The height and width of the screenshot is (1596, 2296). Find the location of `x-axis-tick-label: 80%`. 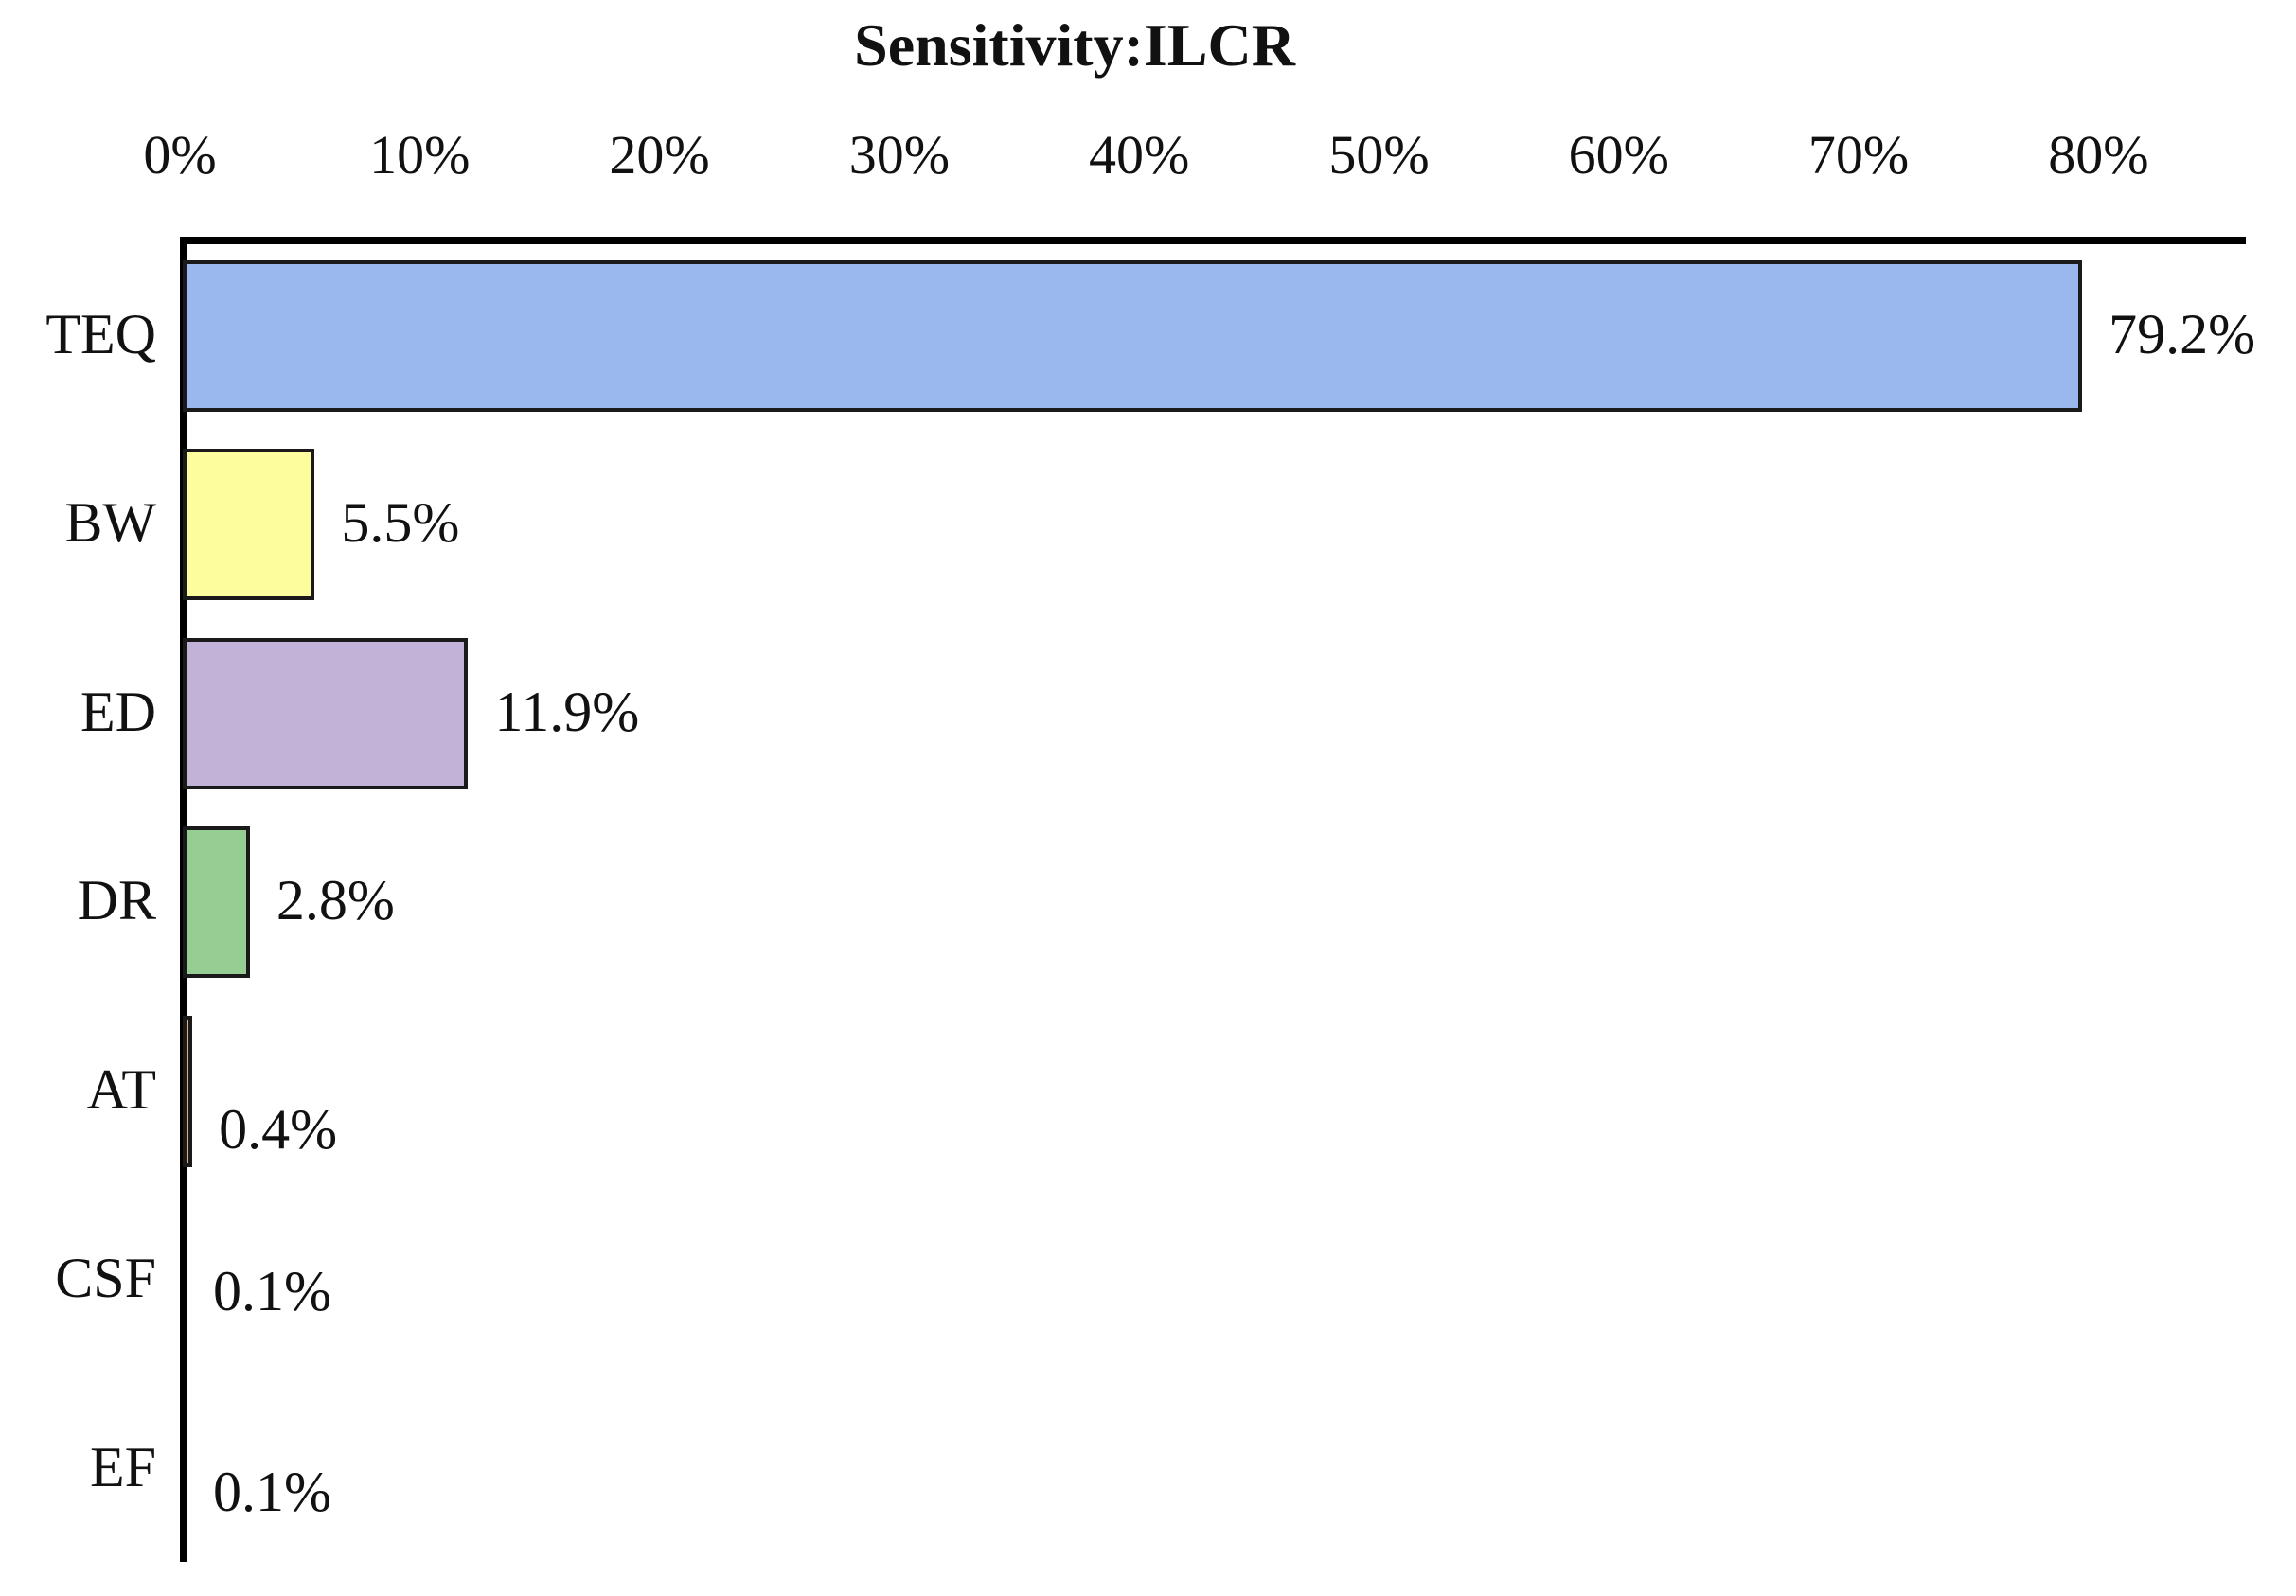

x-axis-tick-label: 80% is located at coordinates (2098, 155).